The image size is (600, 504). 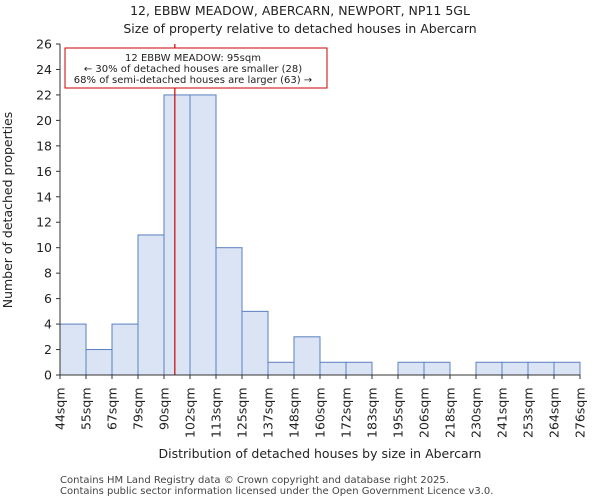 What do you see at coordinates (372, 413) in the screenshot?
I see `x-tick-label: 183sqm` at bounding box center [372, 413].